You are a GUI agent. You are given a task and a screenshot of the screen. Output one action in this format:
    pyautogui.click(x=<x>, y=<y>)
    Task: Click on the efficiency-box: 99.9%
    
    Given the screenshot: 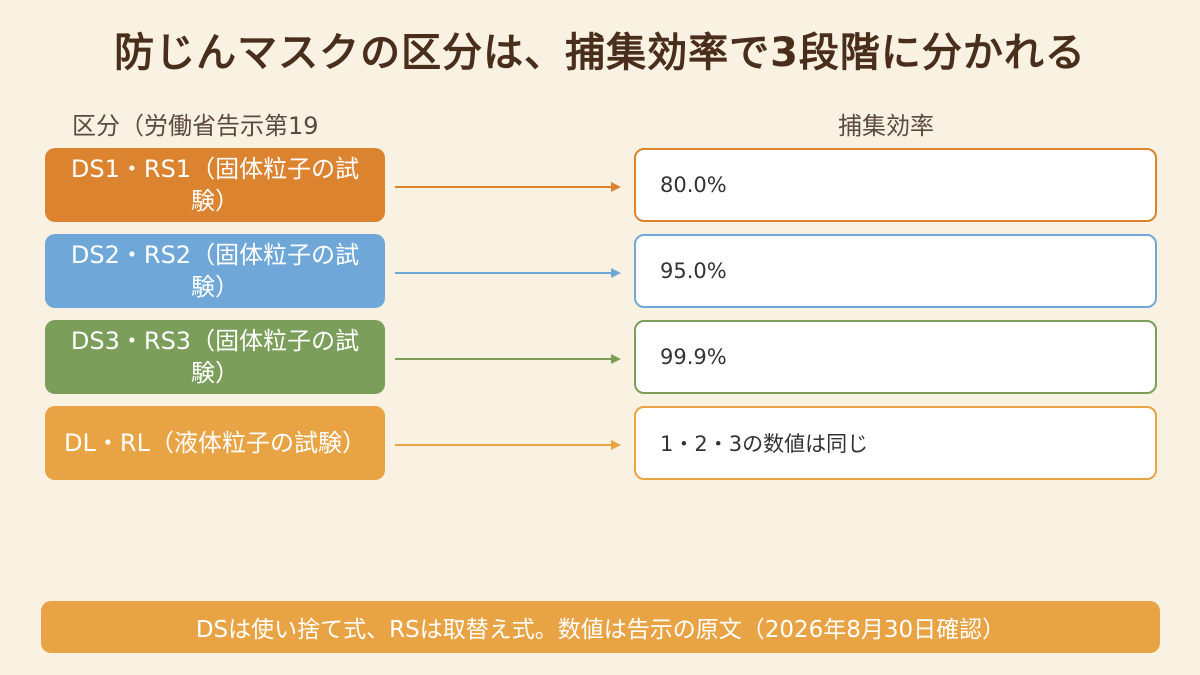 What is the action you would take?
    pyautogui.click(x=895, y=357)
    